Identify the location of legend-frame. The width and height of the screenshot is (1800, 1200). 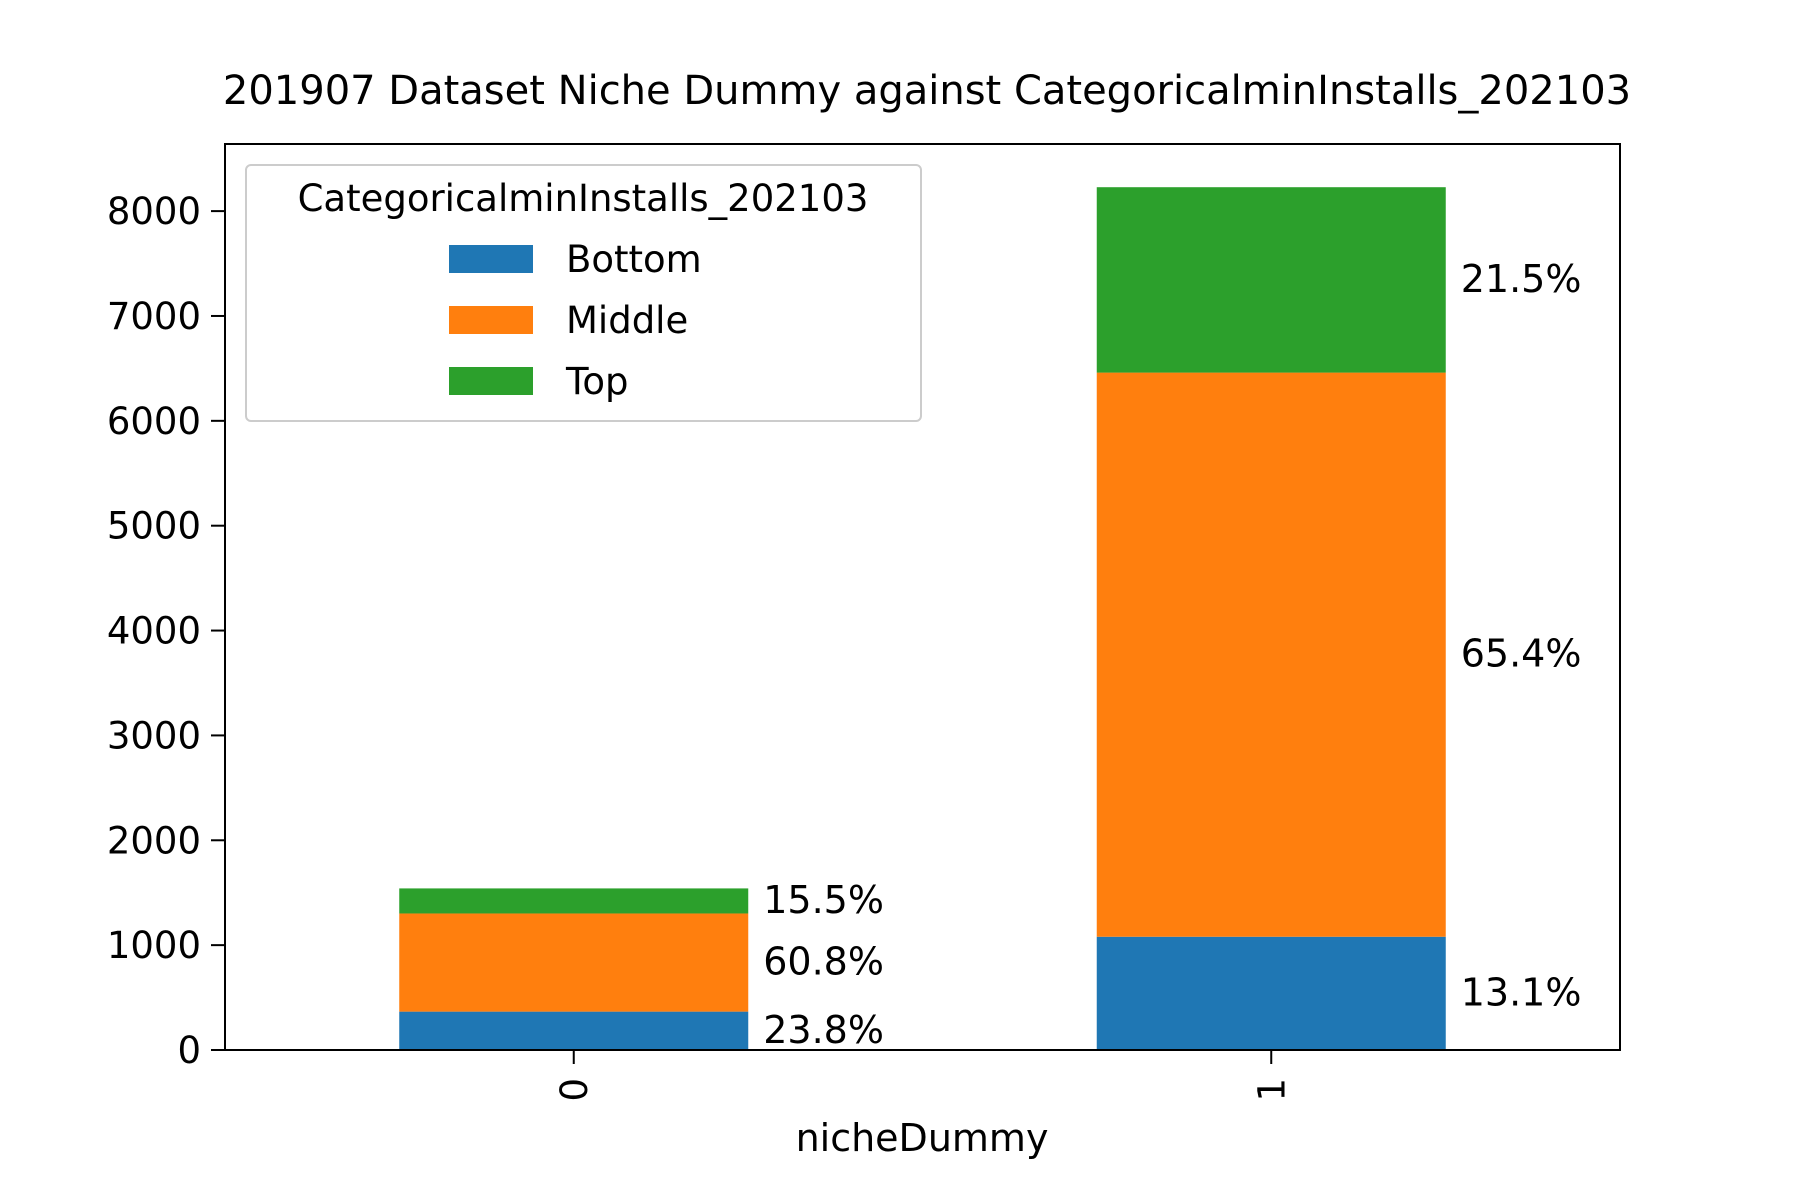
(583, 293).